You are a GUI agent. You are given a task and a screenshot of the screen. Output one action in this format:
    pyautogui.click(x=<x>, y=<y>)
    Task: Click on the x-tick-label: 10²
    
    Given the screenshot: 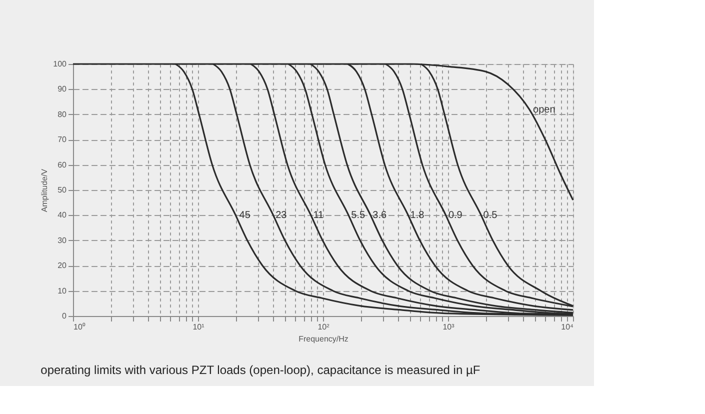 What is the action you would take?
    pyautogui.click(x=324, y=327)
    